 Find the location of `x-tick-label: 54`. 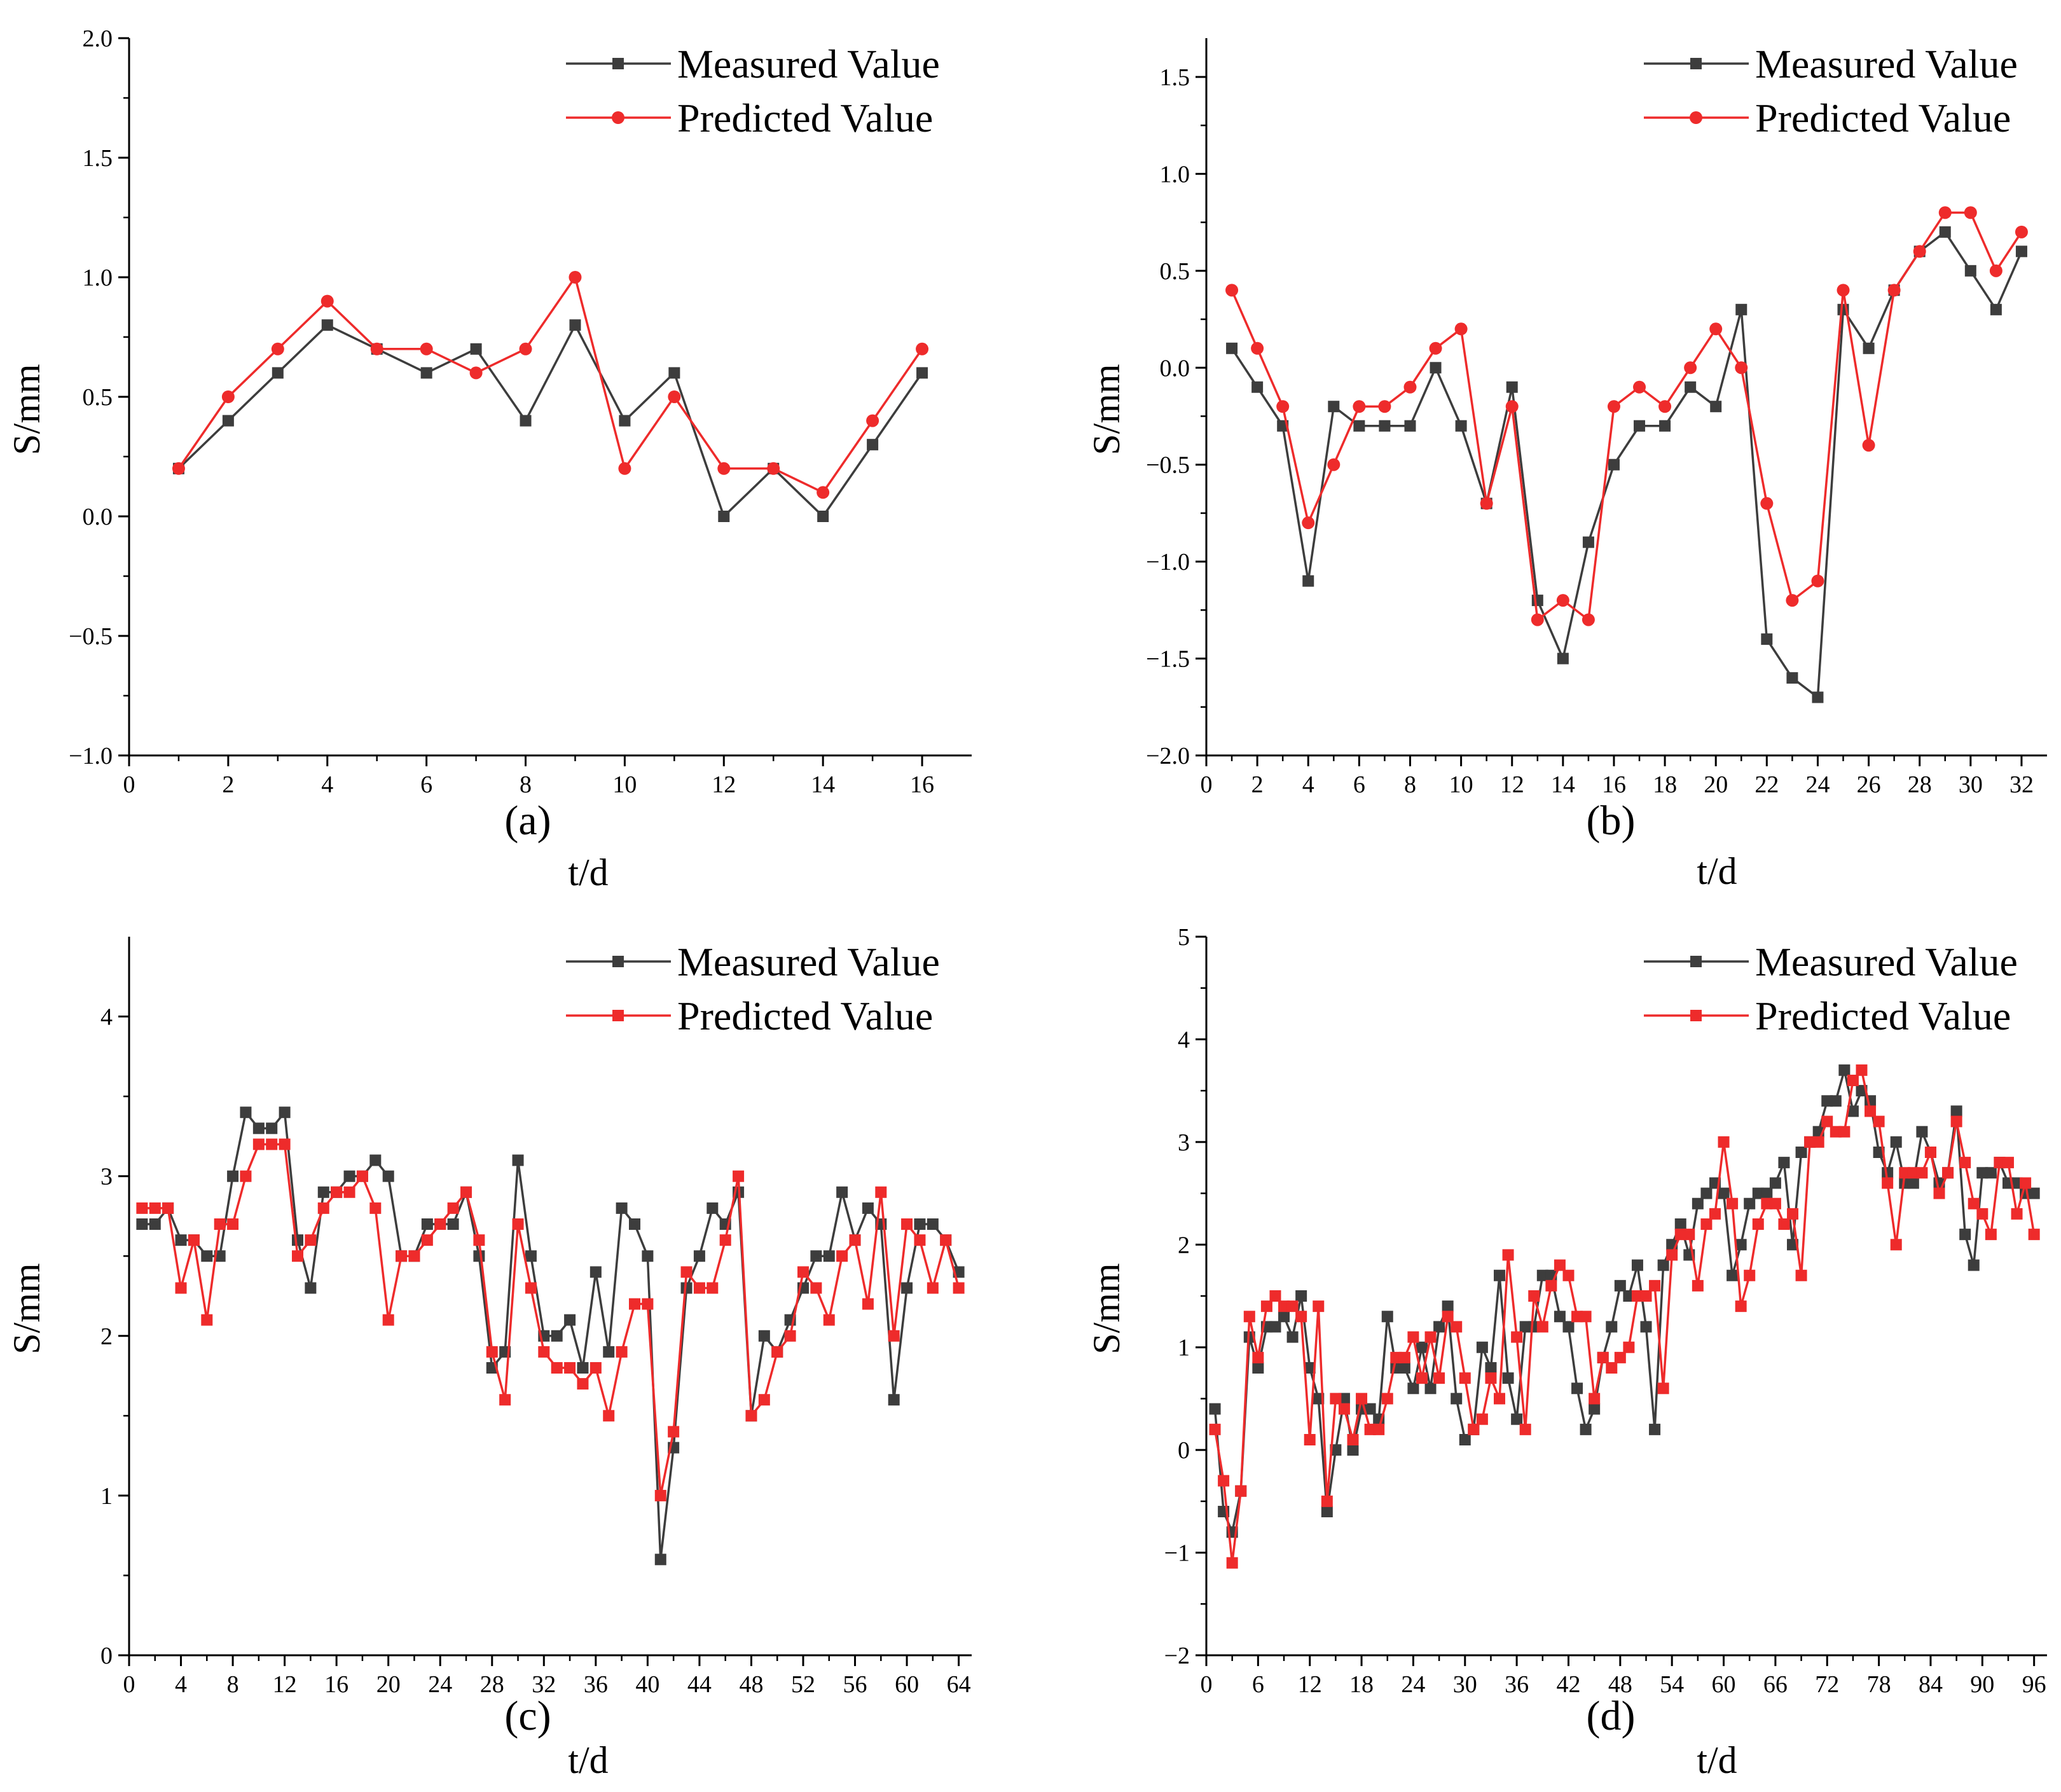

x-tick-label: 54 is located at coordinates (1672, 1684).